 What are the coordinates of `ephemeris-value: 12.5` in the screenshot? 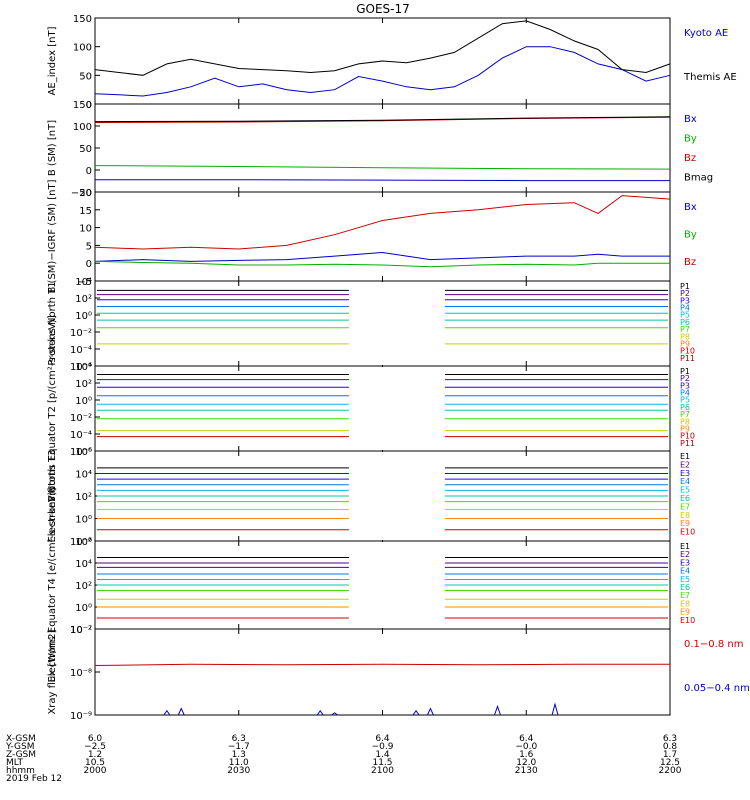 It's located at (670, 763).